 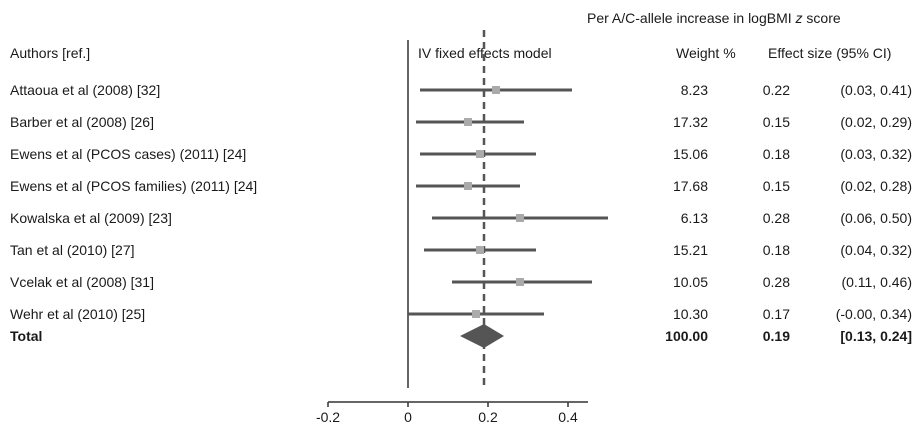 What do you see at coordinates (706, 53) in the screenshot?
I see `weight-header: Weight %` at bounding box center [706, 53].